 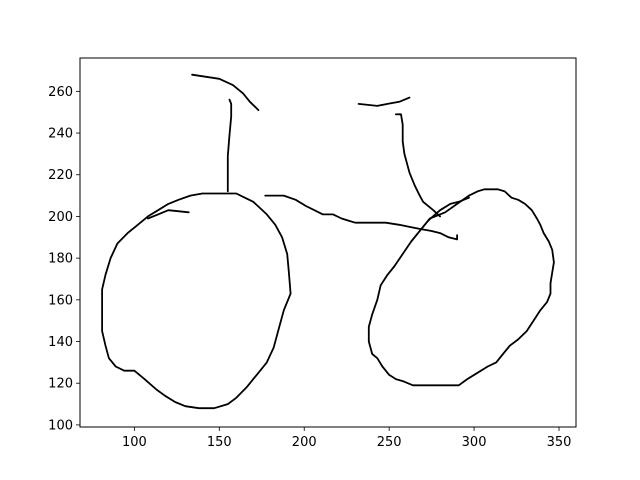 I want to click on x-tick-label: 350, so click(x=559, y=442).